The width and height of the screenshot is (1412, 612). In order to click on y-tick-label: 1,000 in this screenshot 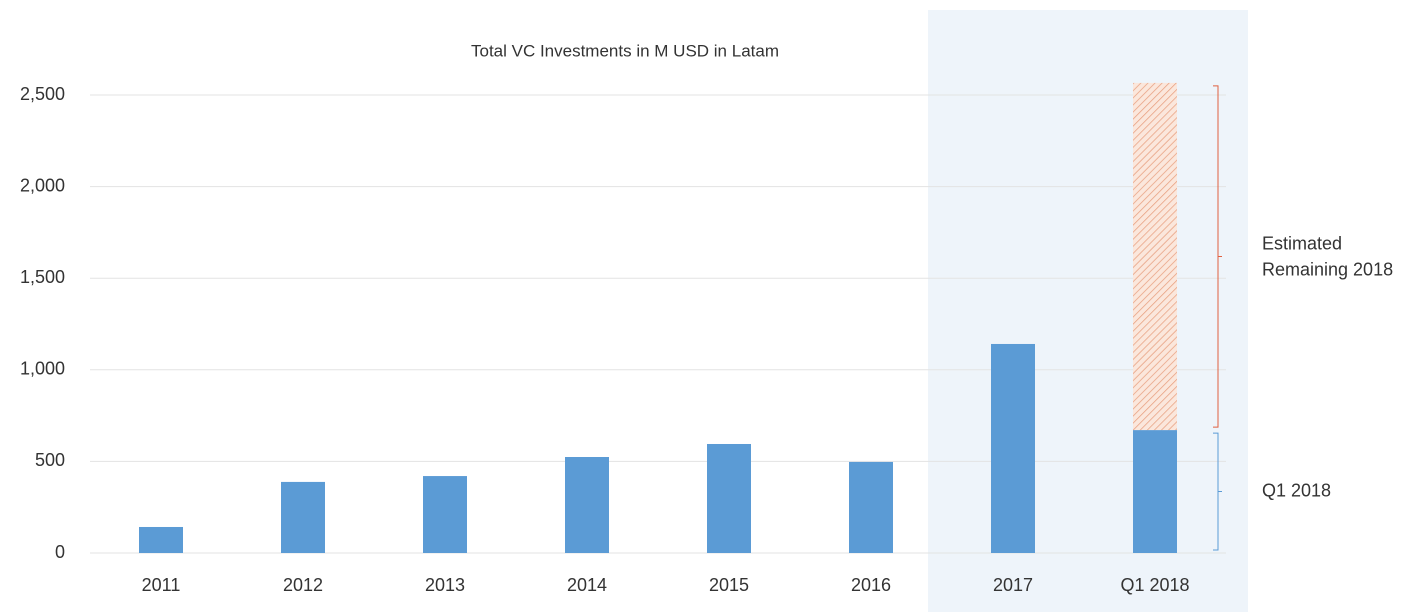, I will do `click(42, 369)`.